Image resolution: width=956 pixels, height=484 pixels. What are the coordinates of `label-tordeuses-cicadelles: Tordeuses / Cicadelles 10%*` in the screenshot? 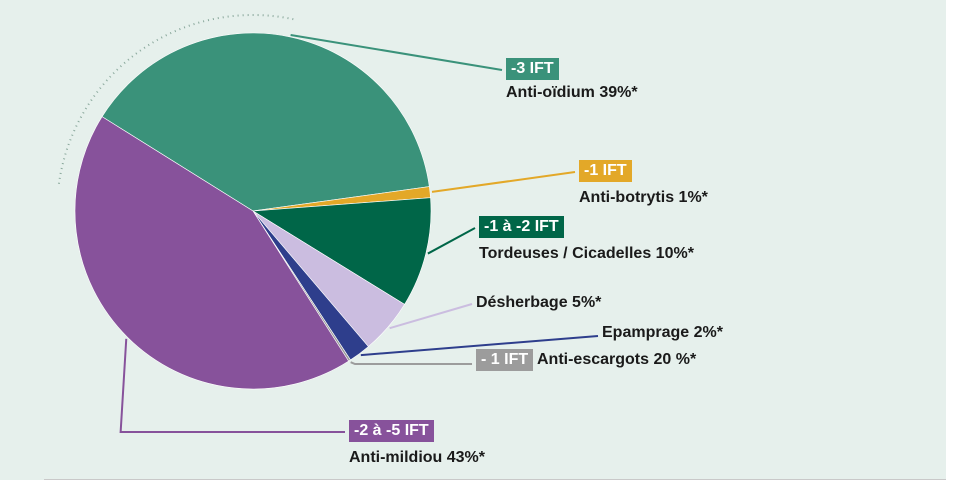 It's located at (586, 253).